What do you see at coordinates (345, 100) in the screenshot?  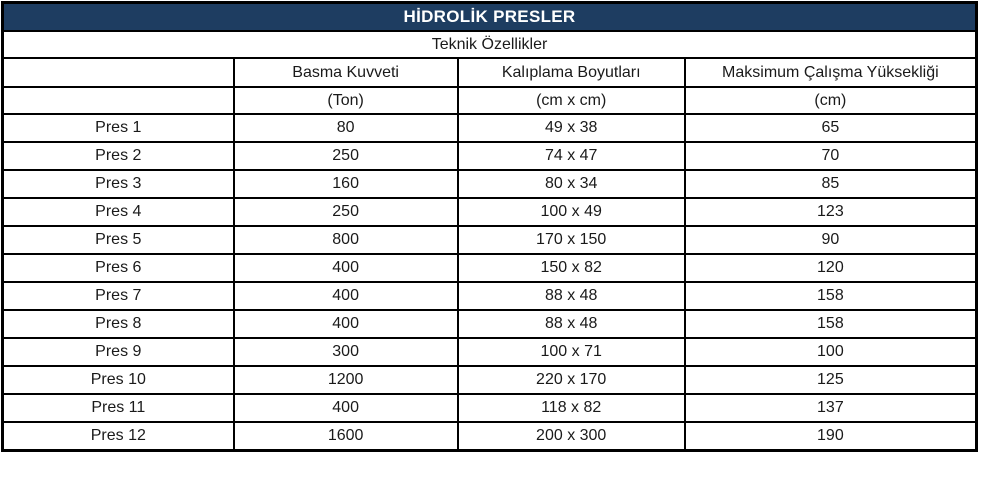 I see `unit-cell: (Ton)` at bounding box center [345, 100].